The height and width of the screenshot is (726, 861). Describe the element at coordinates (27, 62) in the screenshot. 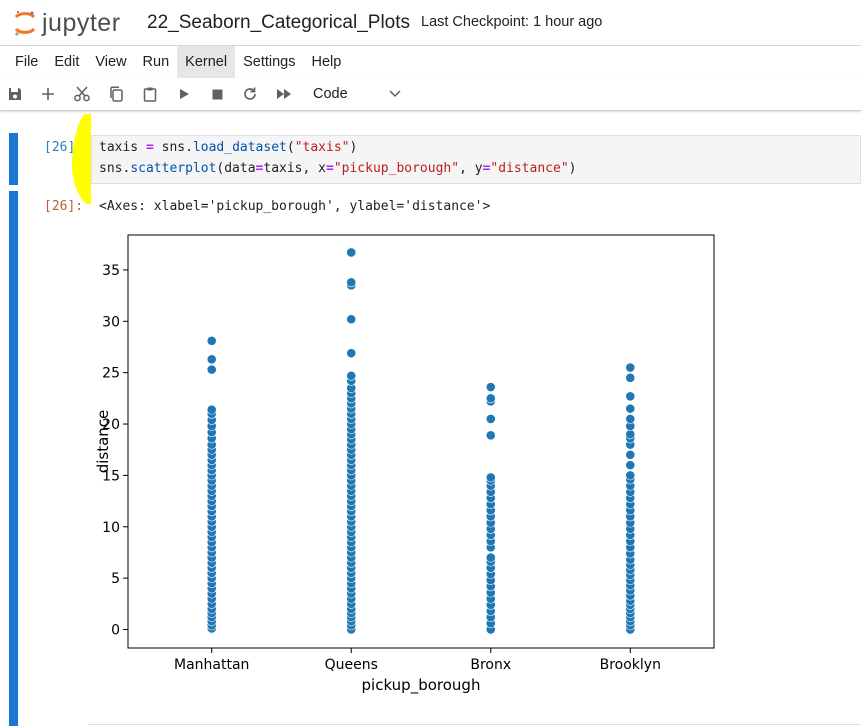

I see `menu-file: File` at that location.